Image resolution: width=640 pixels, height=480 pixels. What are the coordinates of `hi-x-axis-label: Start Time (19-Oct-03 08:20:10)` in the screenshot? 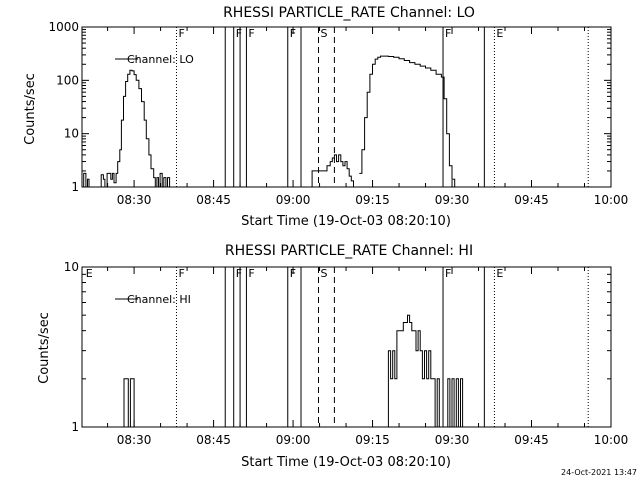 It's located at (346, 462).